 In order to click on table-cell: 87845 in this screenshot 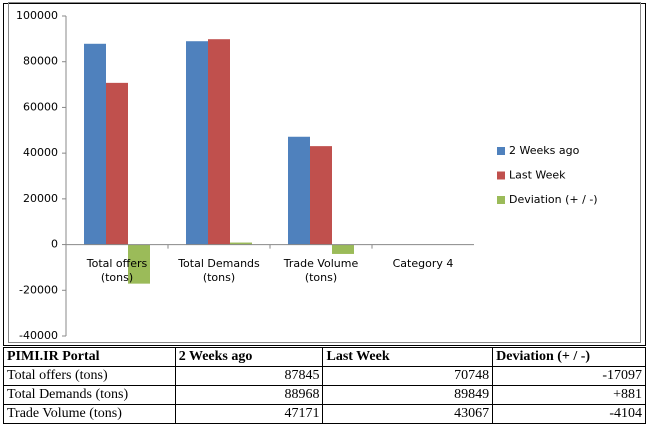, I will do `click(249, 376)`.